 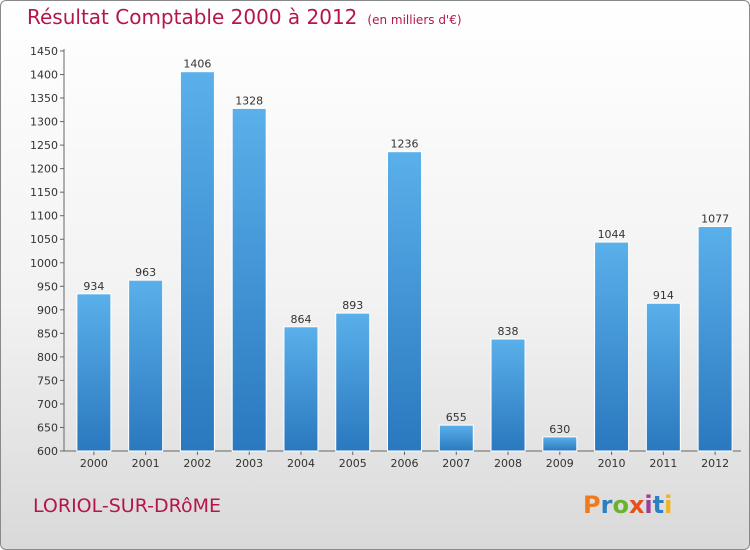 I want to click on data-label-2012: 1077, so click(x=715, y=219).